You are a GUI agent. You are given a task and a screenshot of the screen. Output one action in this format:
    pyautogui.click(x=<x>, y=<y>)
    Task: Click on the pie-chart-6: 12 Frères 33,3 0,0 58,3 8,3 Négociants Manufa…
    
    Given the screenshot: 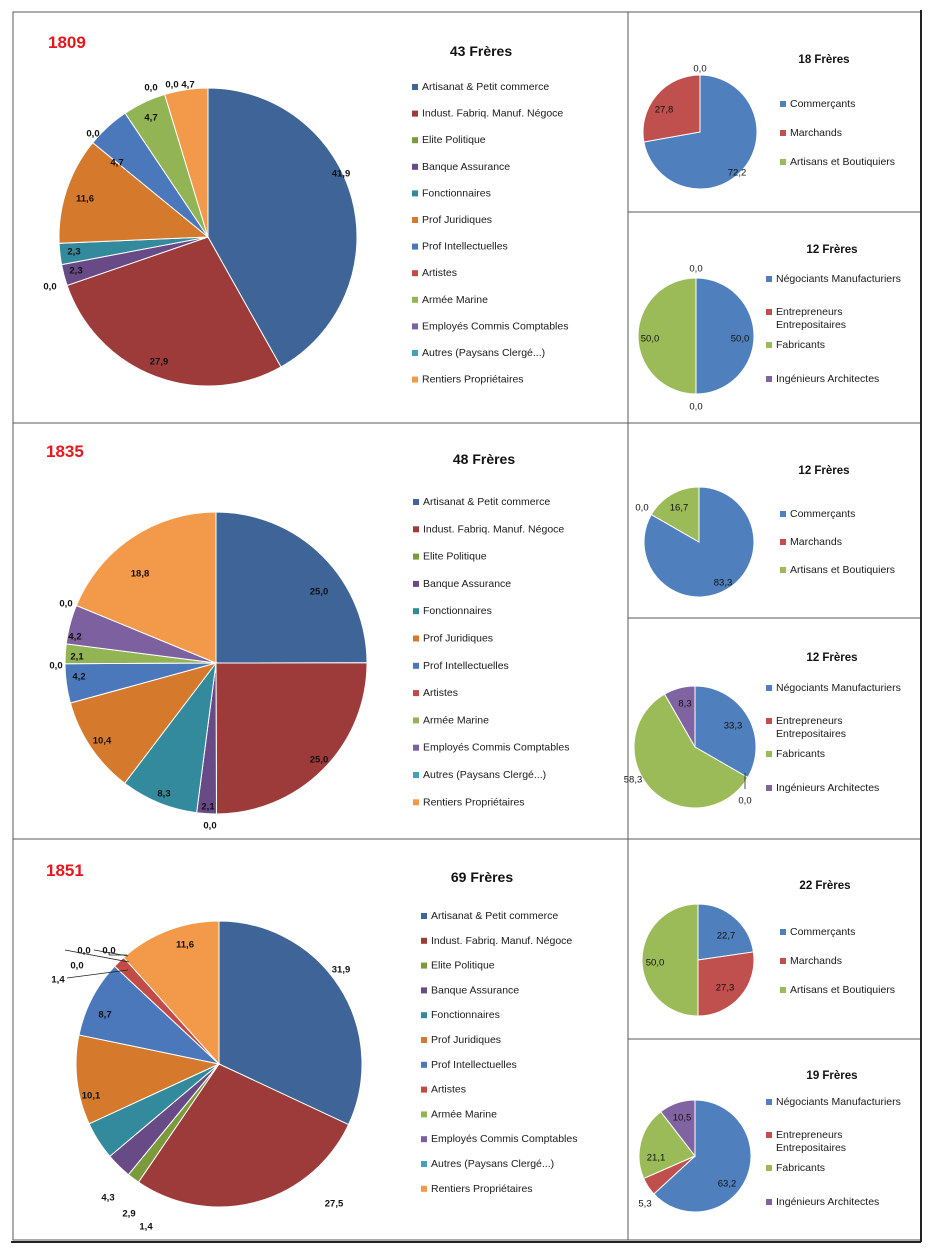 What is the action you would take?
    pyautogui.click(x=762, y=730)
    